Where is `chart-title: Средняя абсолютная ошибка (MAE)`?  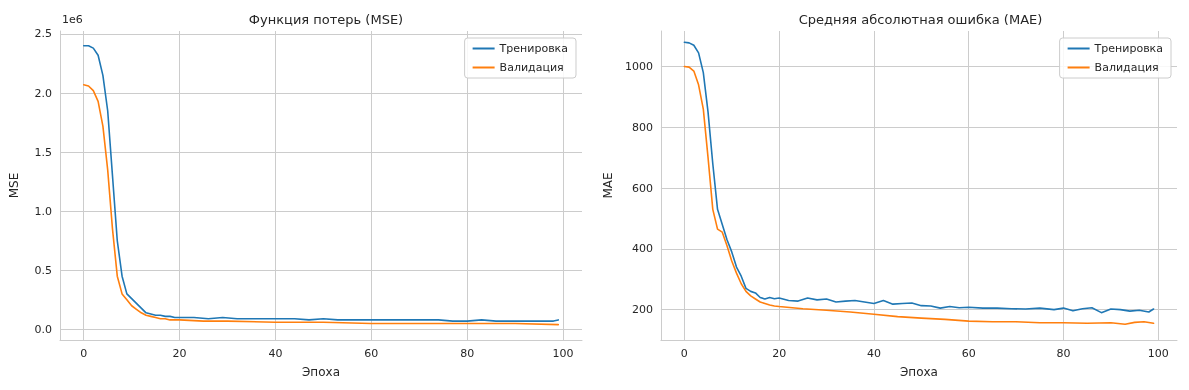 chart-title: Средняя абсолютная ошибка (MAE) is located at coordinates (920, 19).